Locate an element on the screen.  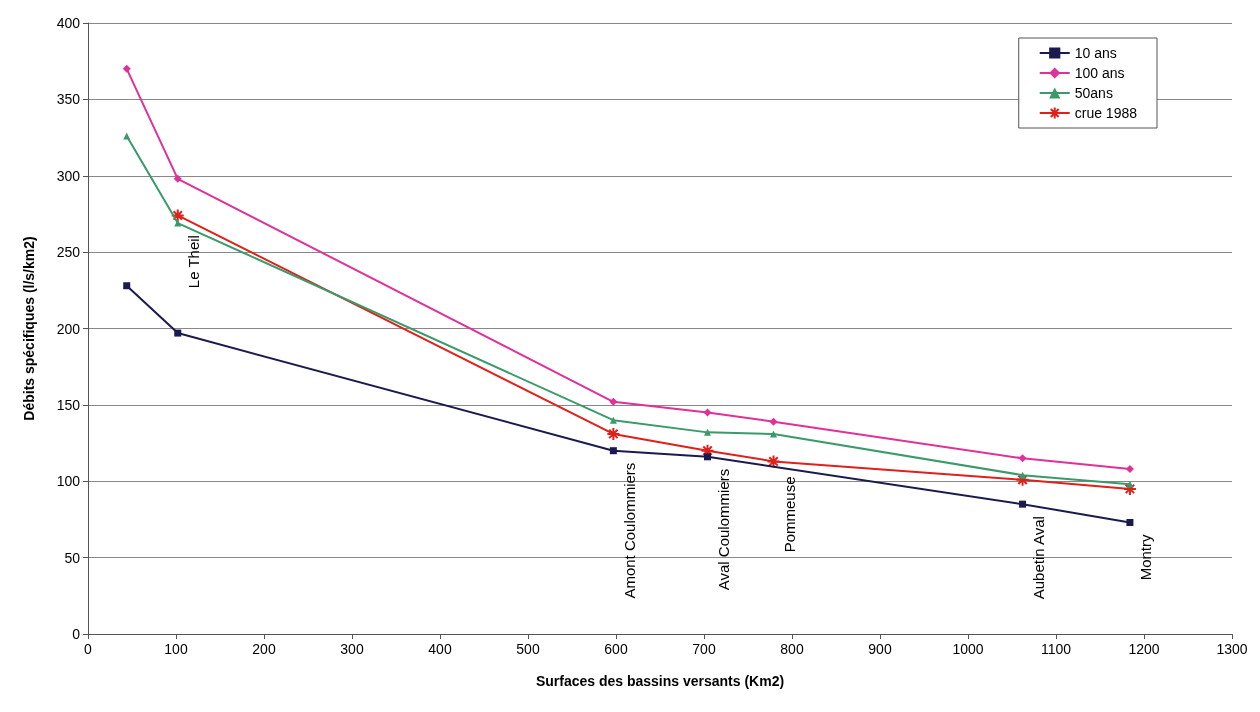
annotation: Le Theil is located at coordinates (194, 262).